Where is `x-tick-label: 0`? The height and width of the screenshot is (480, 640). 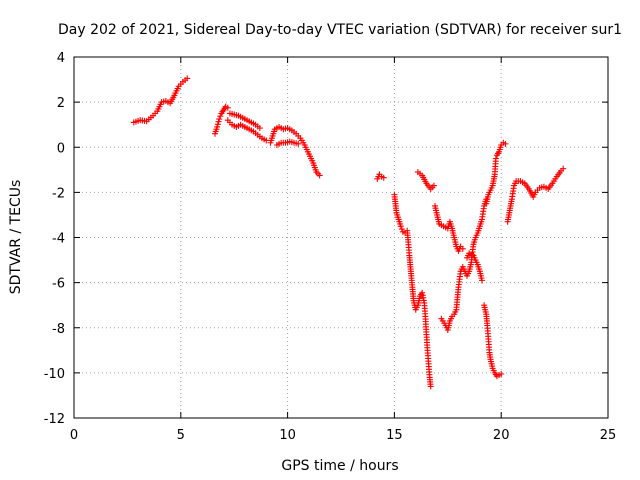 x-tick-label: 0 is located at coordinates (74, 435).